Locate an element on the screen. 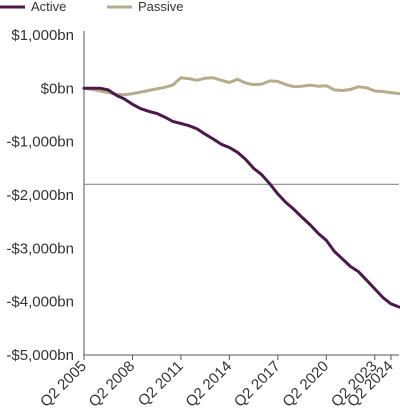 Image resolution: width=400 pixels, height=415 pixels. series-line-passive is located at coordinates (241, 86).